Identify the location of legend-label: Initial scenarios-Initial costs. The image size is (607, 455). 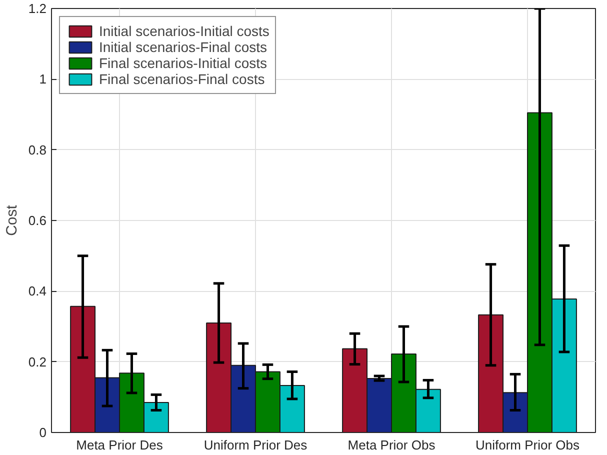
(184, 31).